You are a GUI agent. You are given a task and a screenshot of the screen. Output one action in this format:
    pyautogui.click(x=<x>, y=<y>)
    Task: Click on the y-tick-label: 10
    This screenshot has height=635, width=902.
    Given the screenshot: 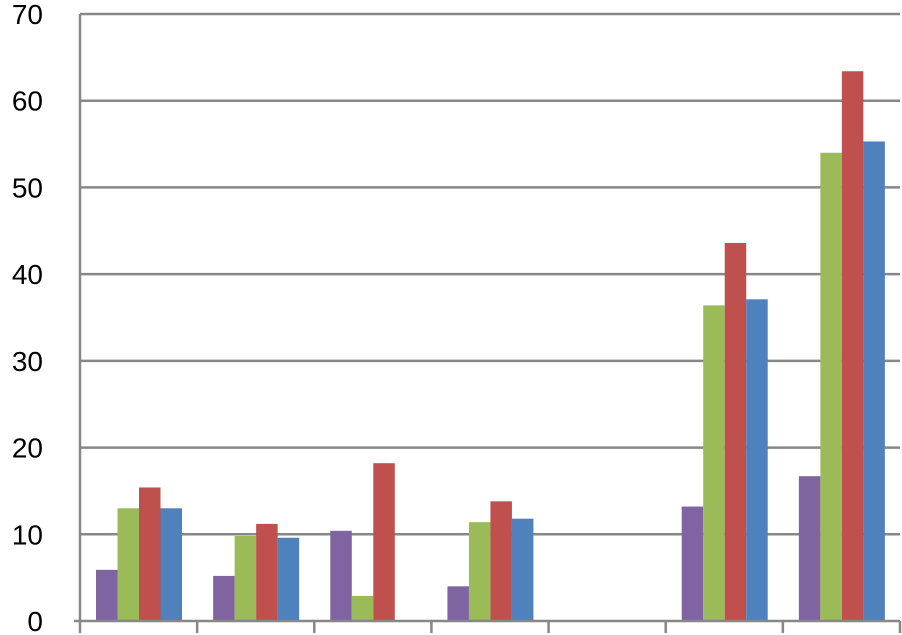 What is the action you would take?
    pyautogui.click(x=27, y=534)
    